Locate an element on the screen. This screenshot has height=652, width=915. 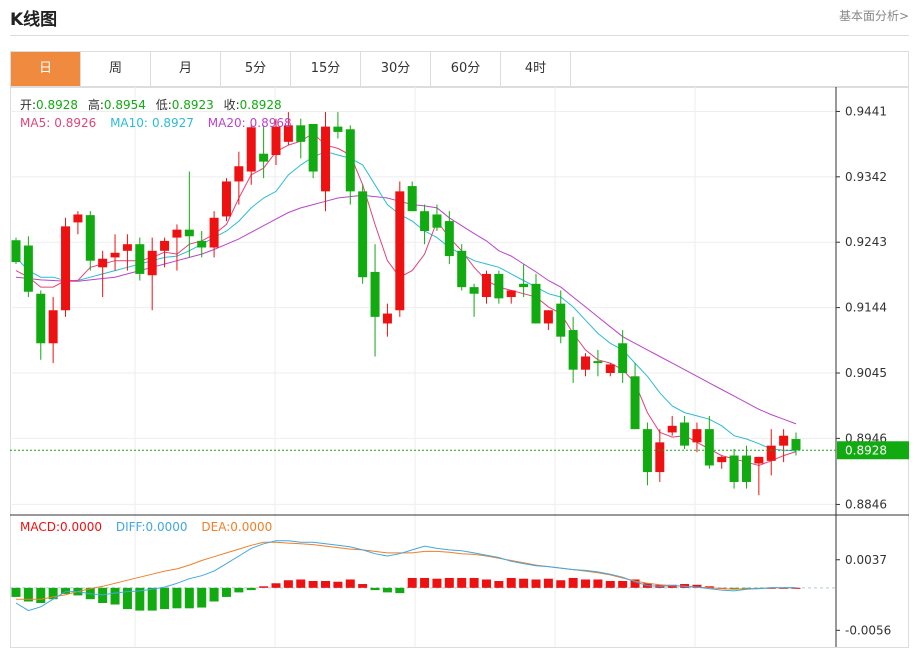
period-tabs: 日 周 月 5分 15分 30分 60分 4时 is located at coordinates (459, 69).